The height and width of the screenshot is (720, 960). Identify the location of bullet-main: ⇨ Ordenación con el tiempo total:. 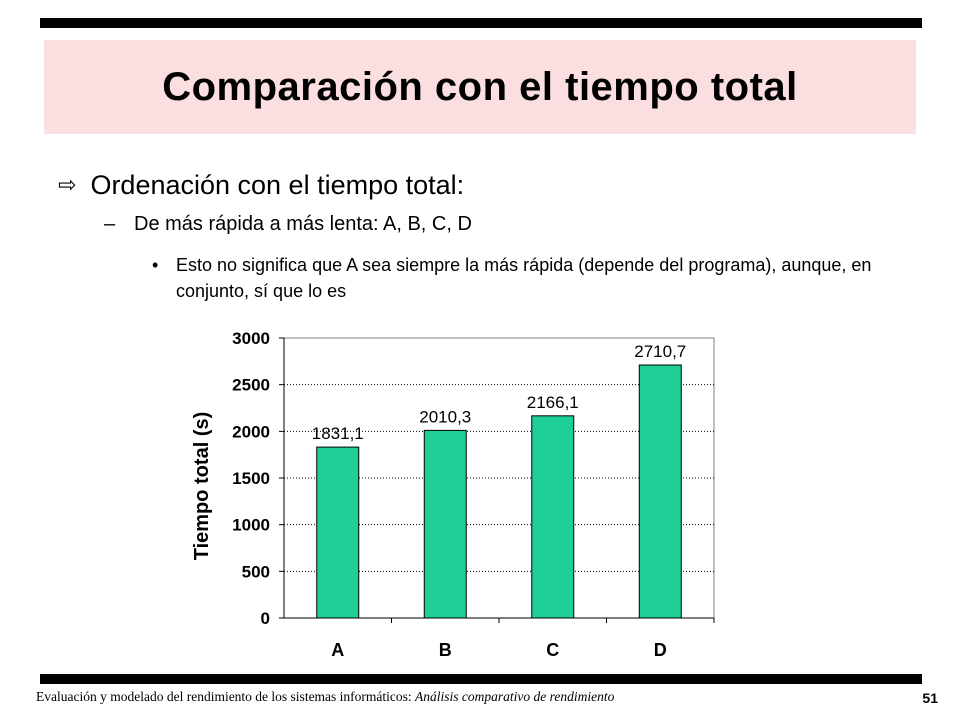
(261, 185).